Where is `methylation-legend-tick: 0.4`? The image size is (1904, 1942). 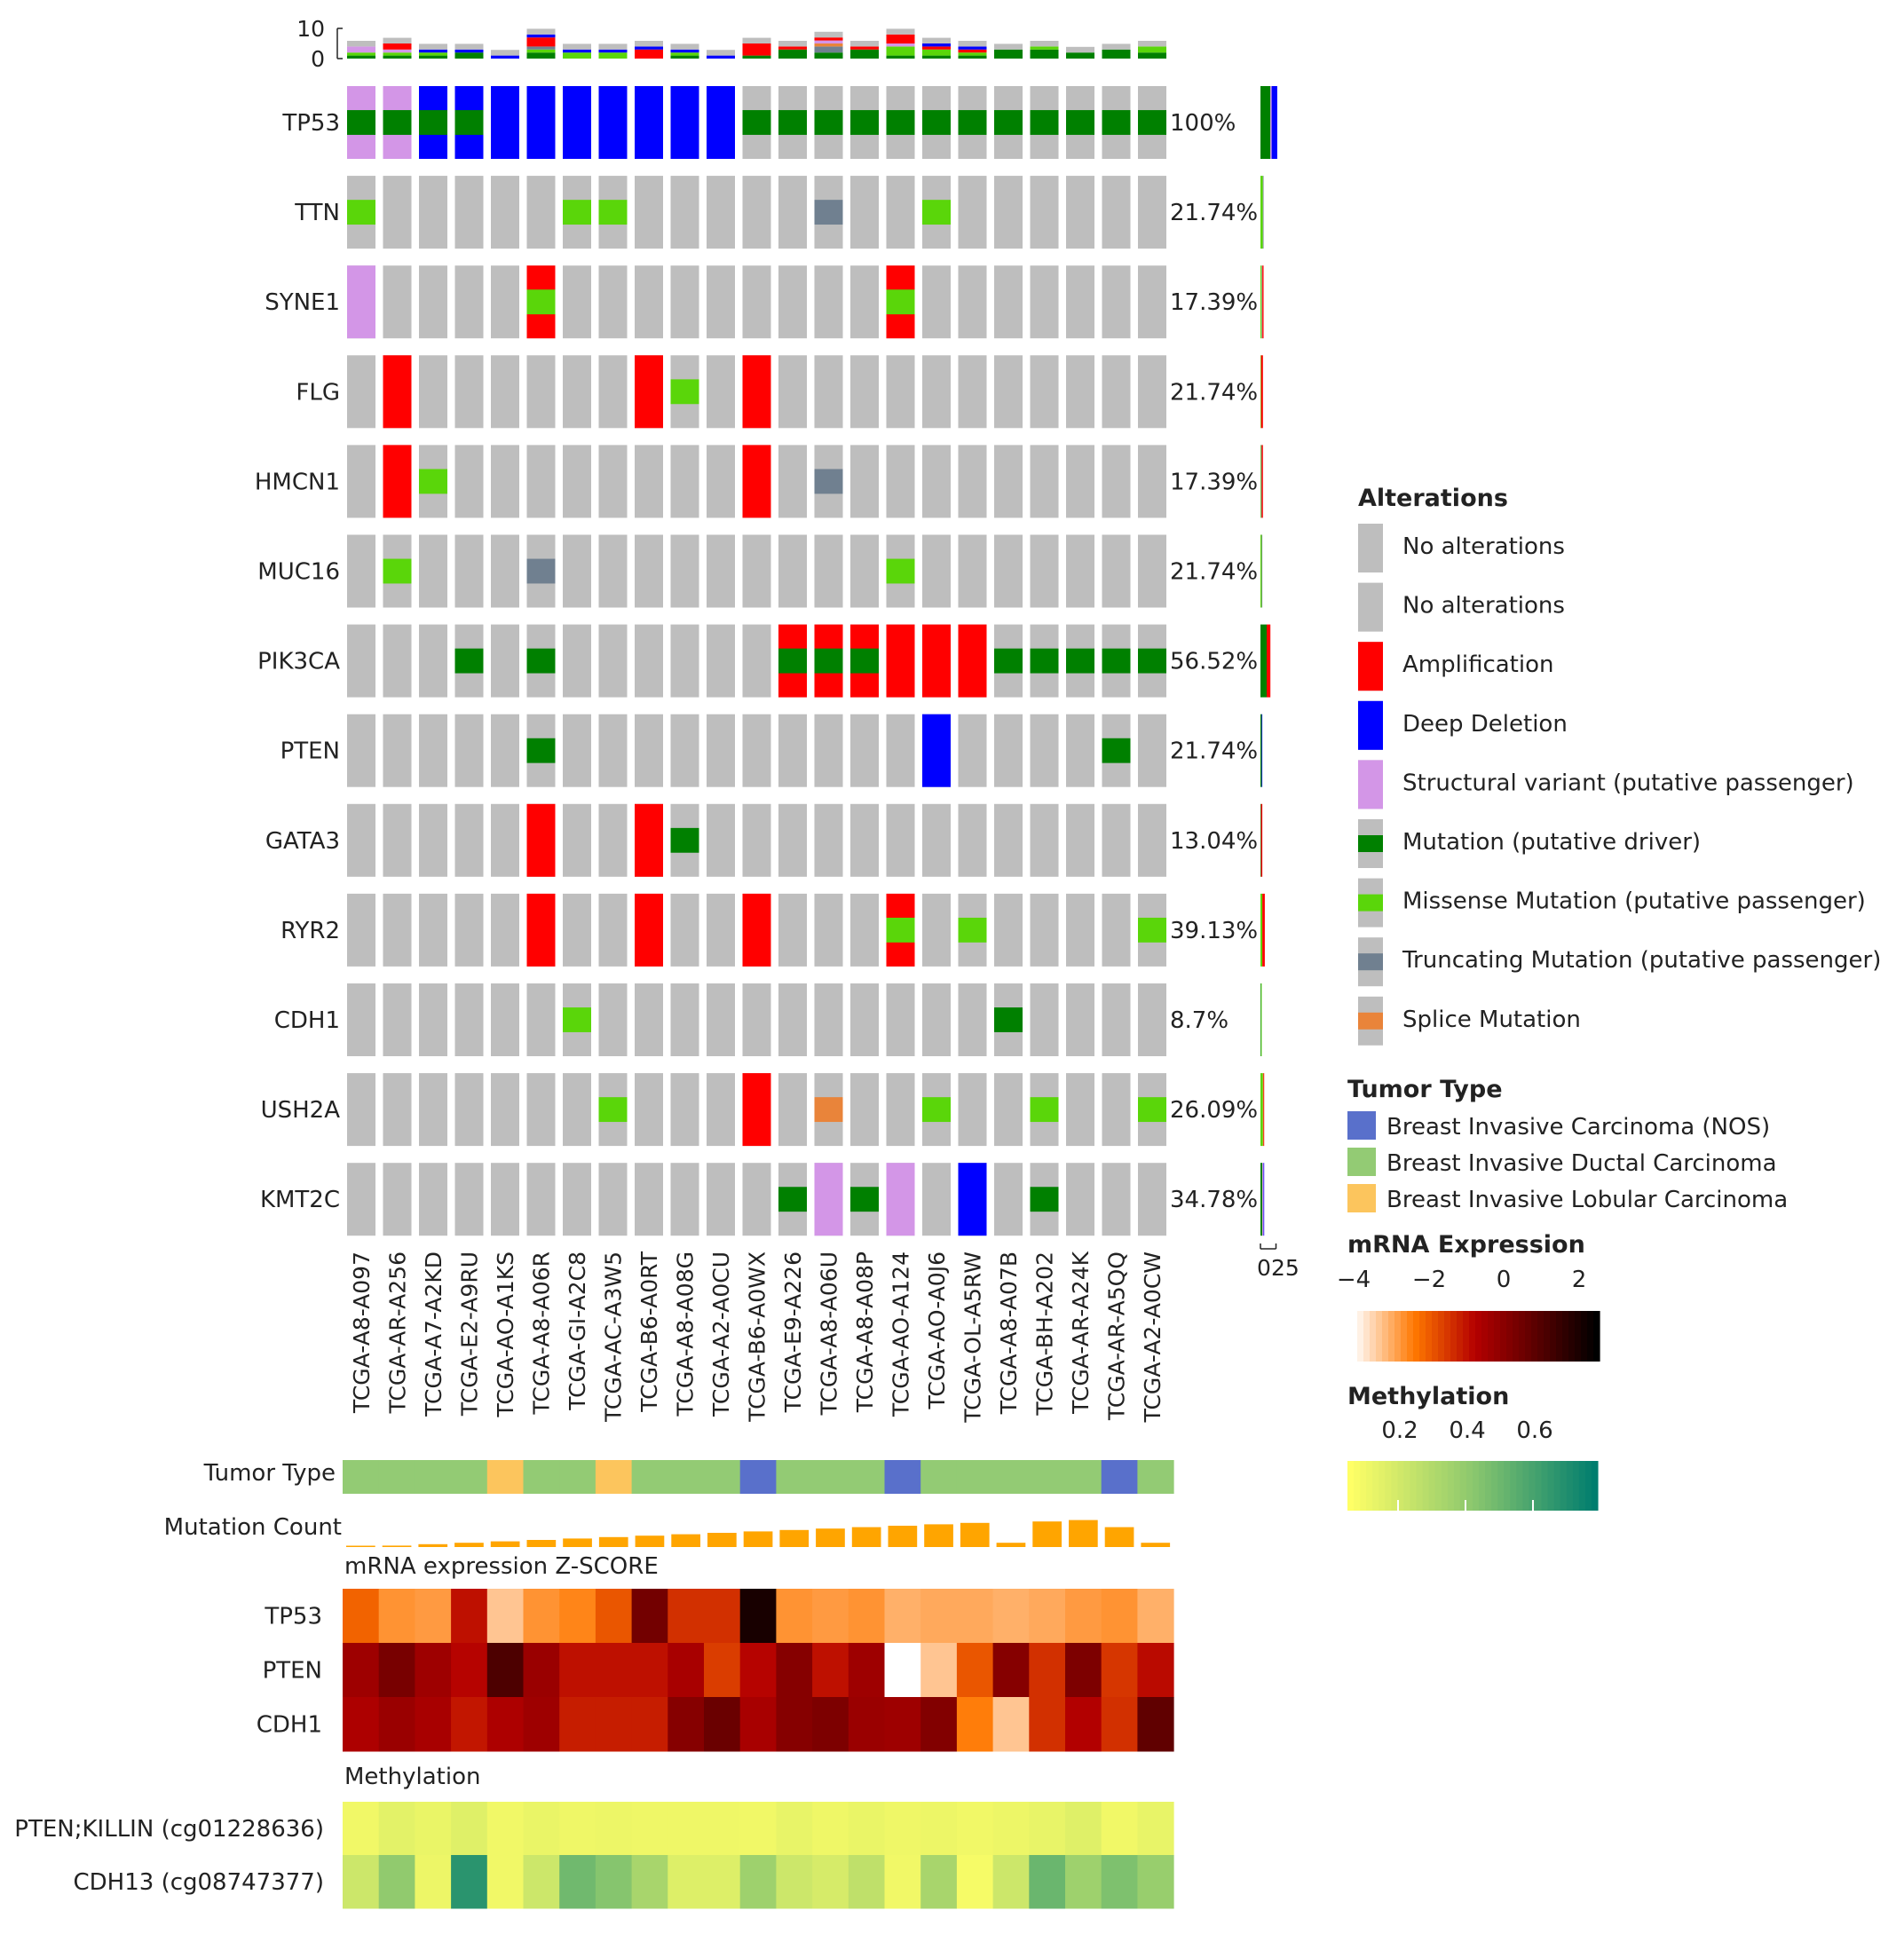 methylation-legend-tick: 0.4 is located at coordinates (1467, 1430).